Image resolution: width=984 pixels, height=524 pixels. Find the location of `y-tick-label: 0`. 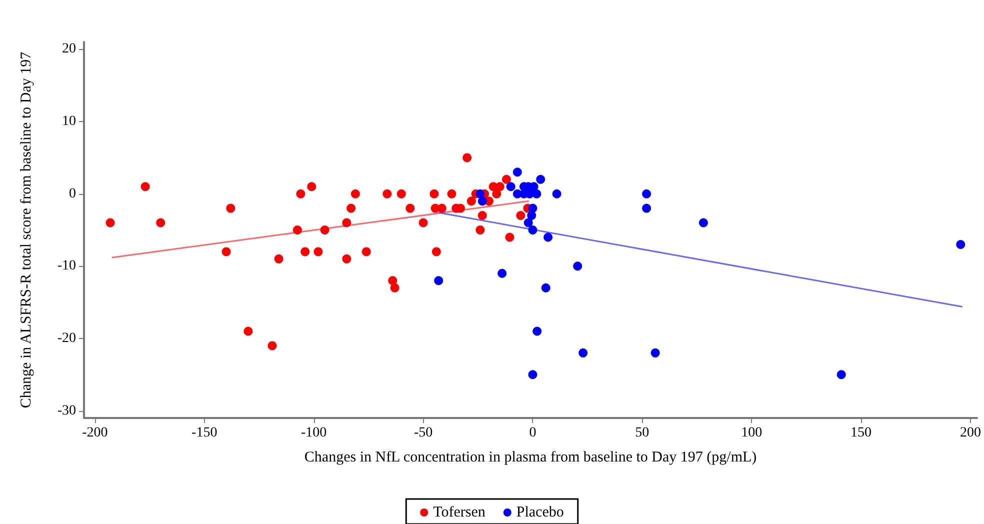

y-tick-label: 0 is located at coordinates (72, 194).